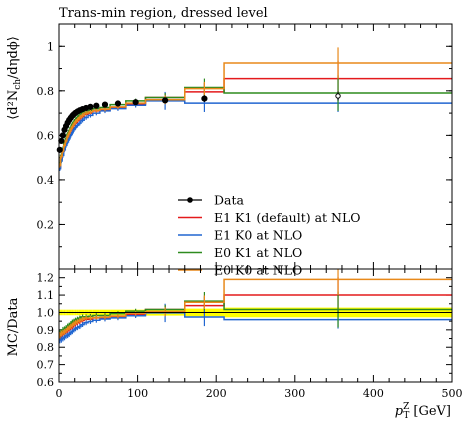  Describe the element at coordinates (373, 393) in the screenshot. I see `x-tick-label: 400` at that location.